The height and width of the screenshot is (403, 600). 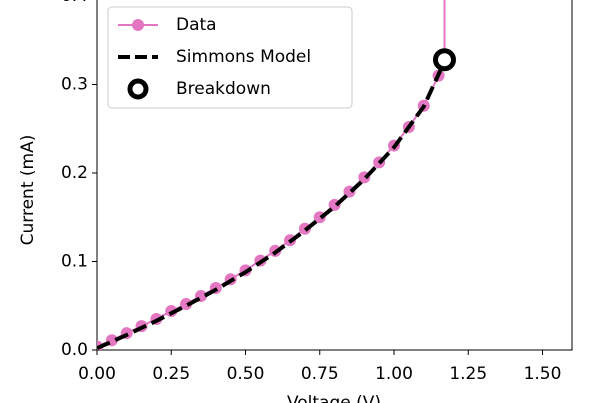 What do you see at coordinates (243, 57) in the screenshot?
I see `legend-label: Simmons Model` at bounding box center [243, 57].